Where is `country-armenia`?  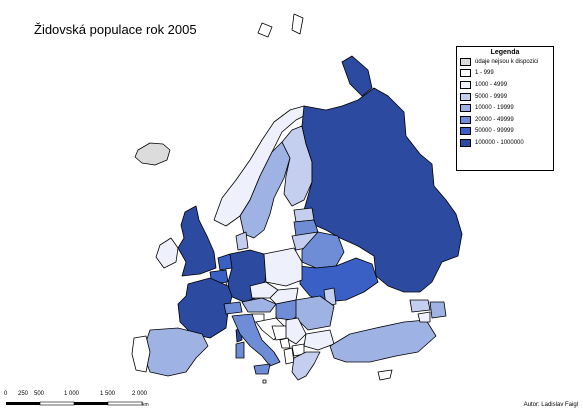 country-armenia is located at coordinates (424, 317).